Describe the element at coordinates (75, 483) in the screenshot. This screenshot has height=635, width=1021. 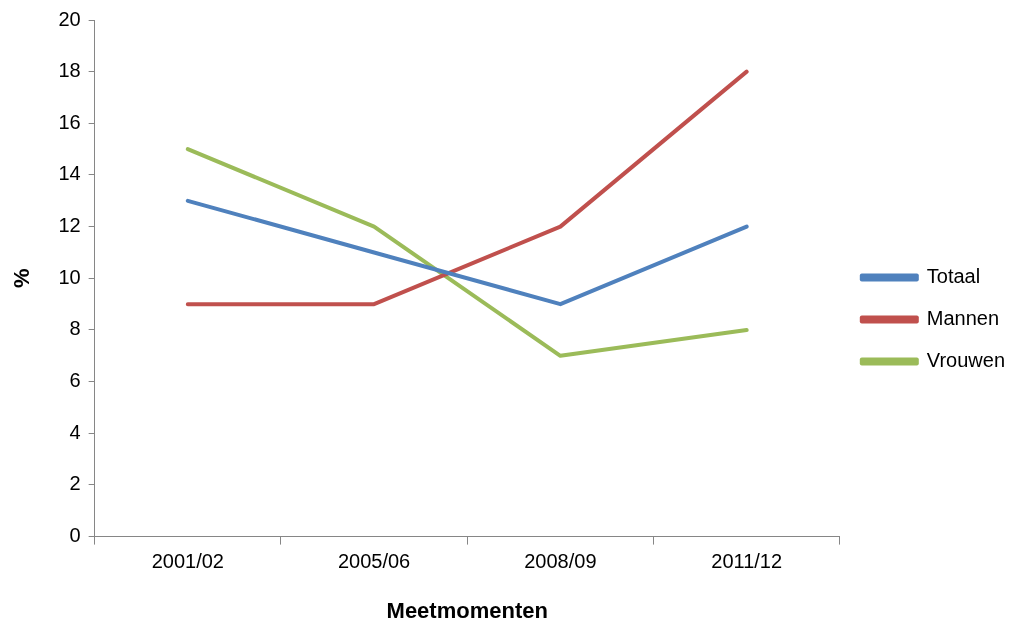
I see `y-tick-label: 2` at that location.